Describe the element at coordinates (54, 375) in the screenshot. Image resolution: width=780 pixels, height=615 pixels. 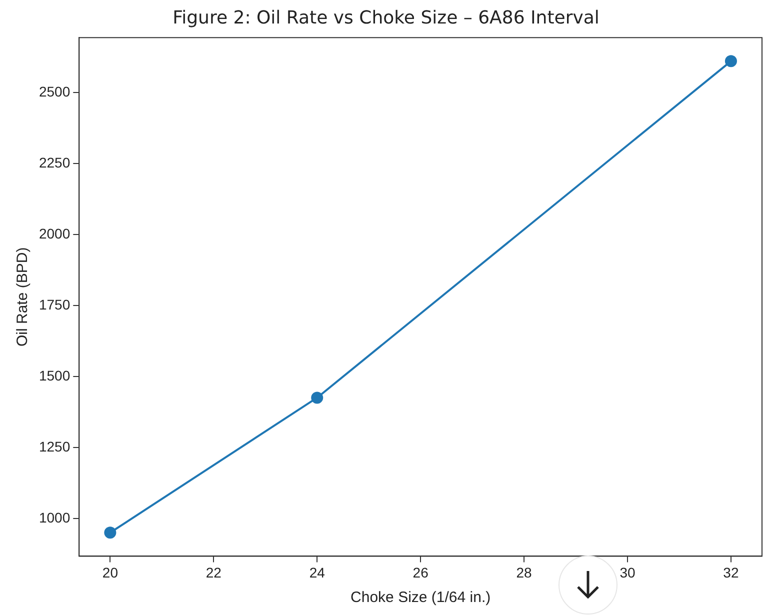
I see `y-tick-label: 1500` at that location.